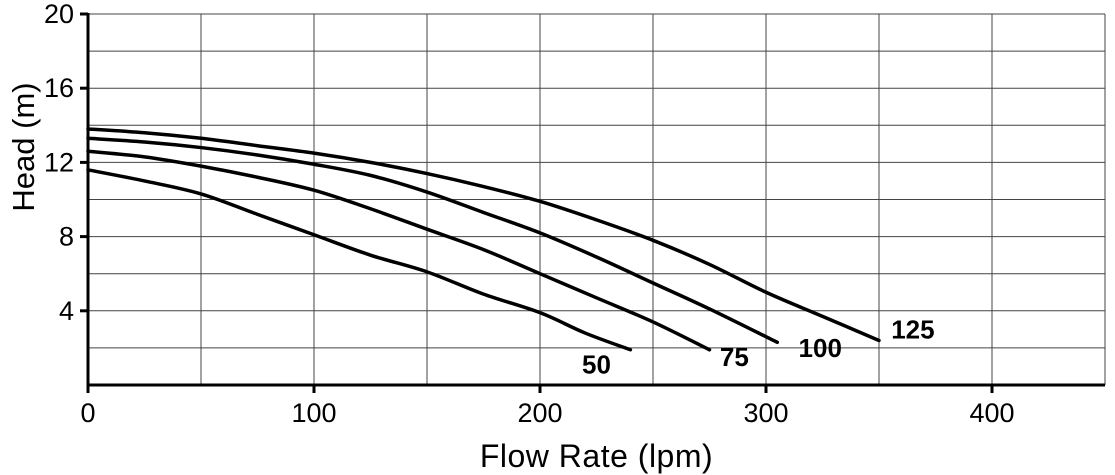 This screenshot has height=475, width=1115. What do you see at coordinates (59, 162) in the screenshot?
I see `y-tick-label: 12` at bounding box center [59, 162].